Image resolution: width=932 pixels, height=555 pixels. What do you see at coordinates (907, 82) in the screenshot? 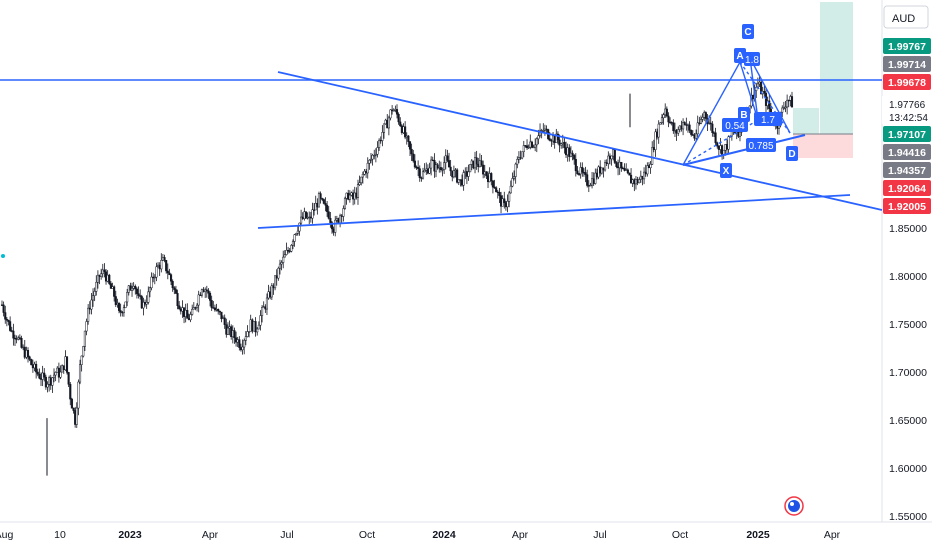
I see `price-tag: 1.99678` at bounding box center [907, 82].